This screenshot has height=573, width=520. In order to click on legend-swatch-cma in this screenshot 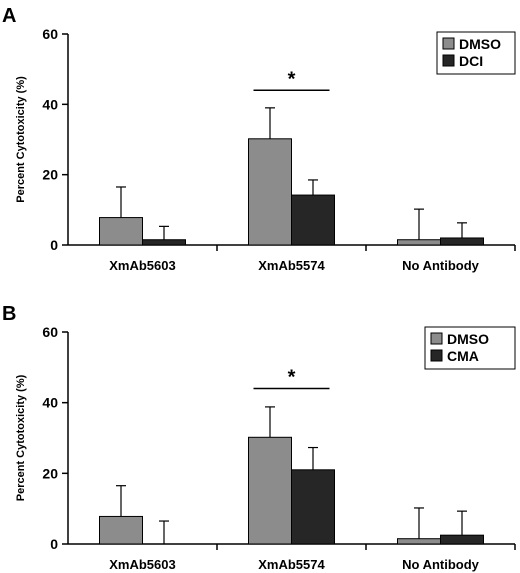, I will do `click(436, 355)`.